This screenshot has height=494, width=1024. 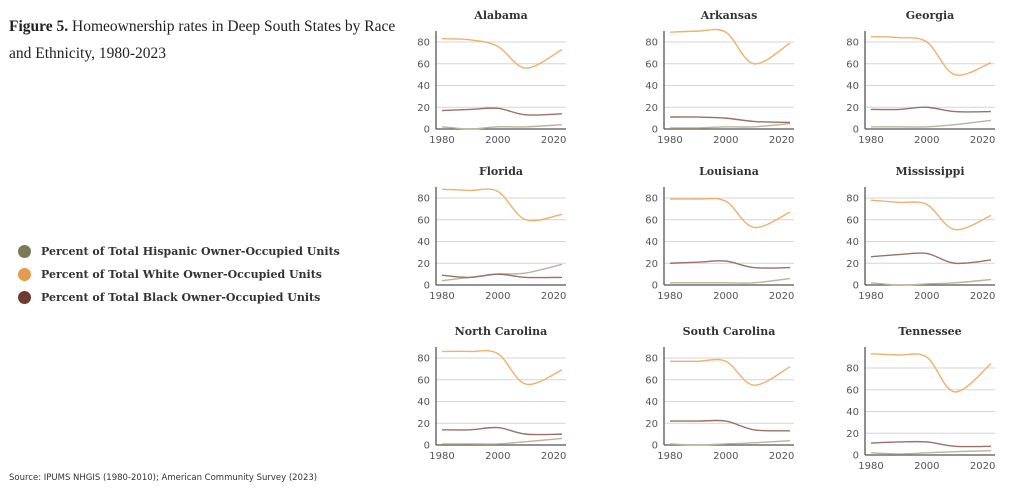 I want to click on series-line-white-tennessee, so click(x=931, y=373).